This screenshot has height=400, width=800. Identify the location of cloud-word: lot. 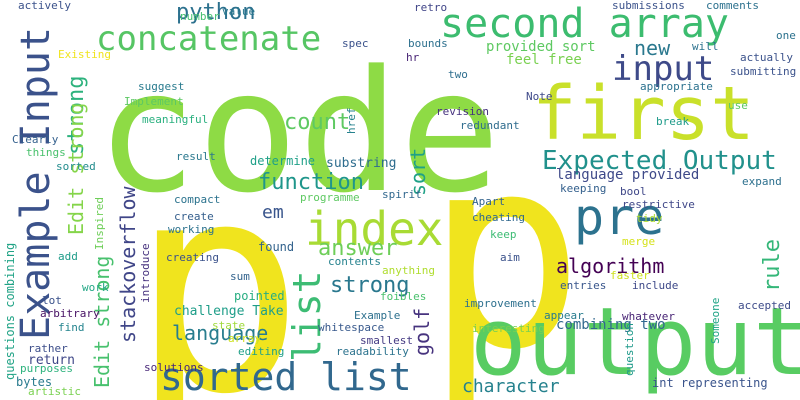
(52, 300).